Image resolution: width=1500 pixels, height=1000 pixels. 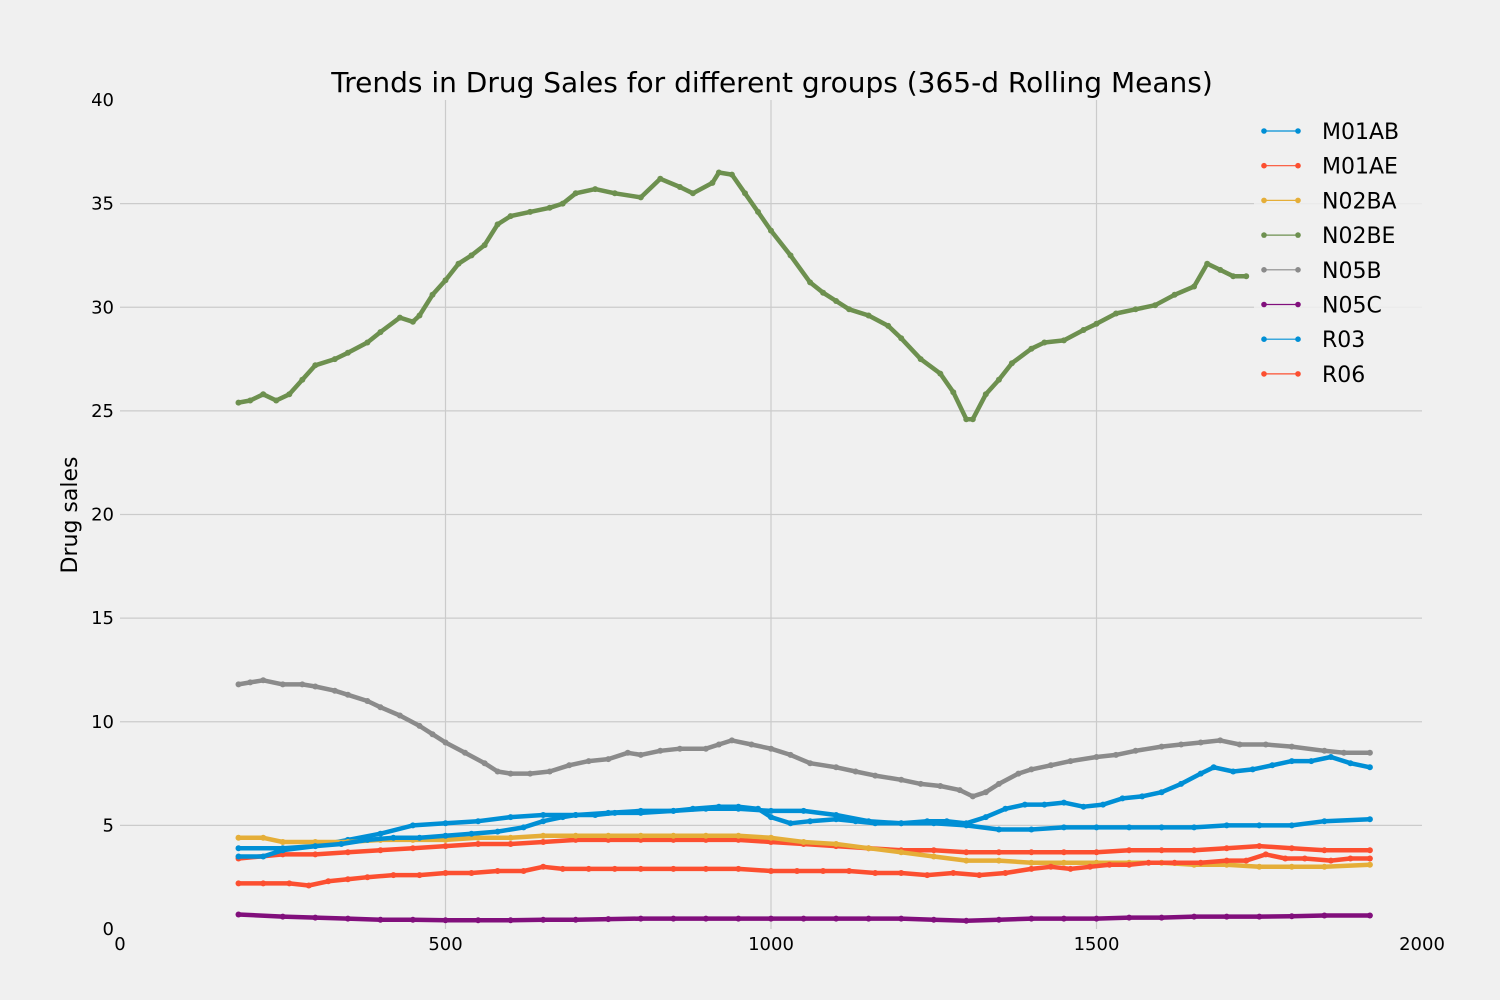 What do you see at coordinates (1338, 252) in the screenshot?
I see `legend: M01AB M01AE N02BA N02BE N05B N05C R03 R06` at bounding box center [1338, 252].